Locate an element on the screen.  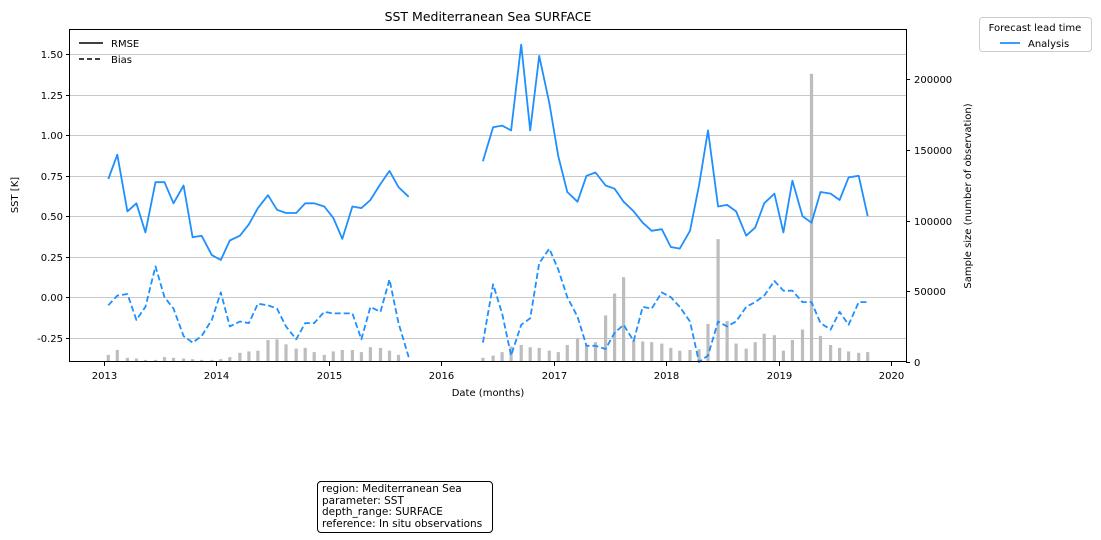
lead-time-legend-title: Forecast lead time is located at coordinates (1035, 28).